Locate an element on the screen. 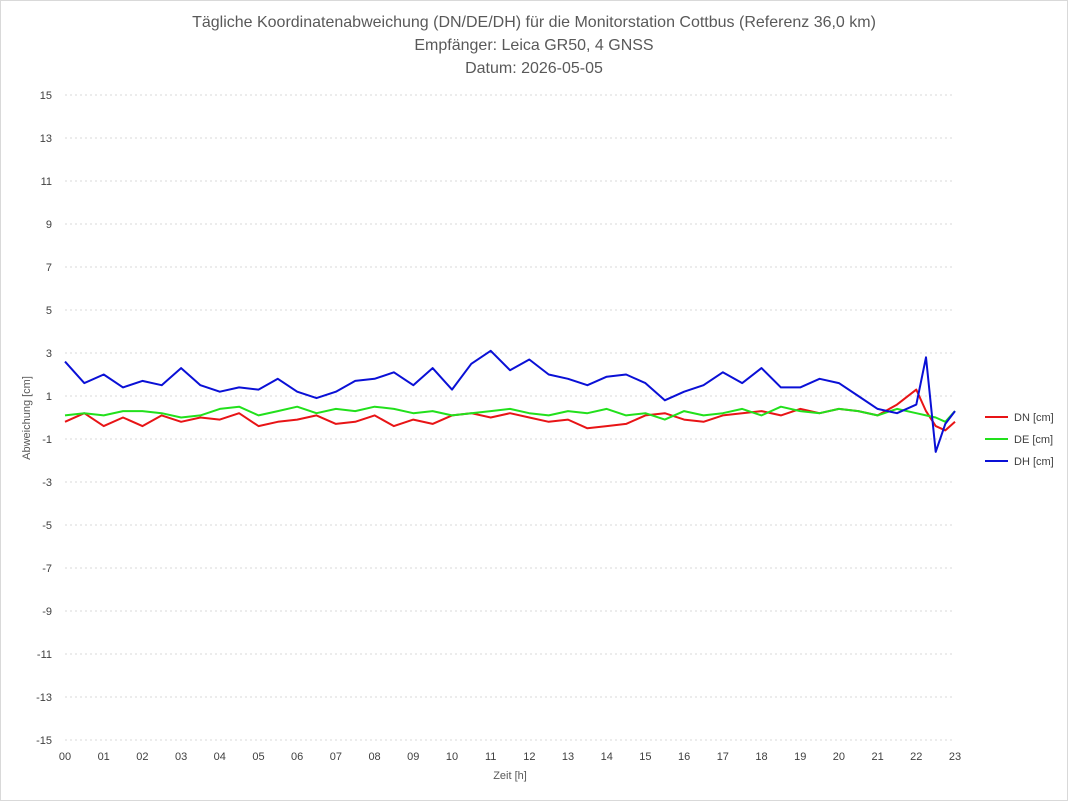 The height and width of the screenshot is (801, 1068). y-tick-label: -9 is located at coordinates (47, 612).